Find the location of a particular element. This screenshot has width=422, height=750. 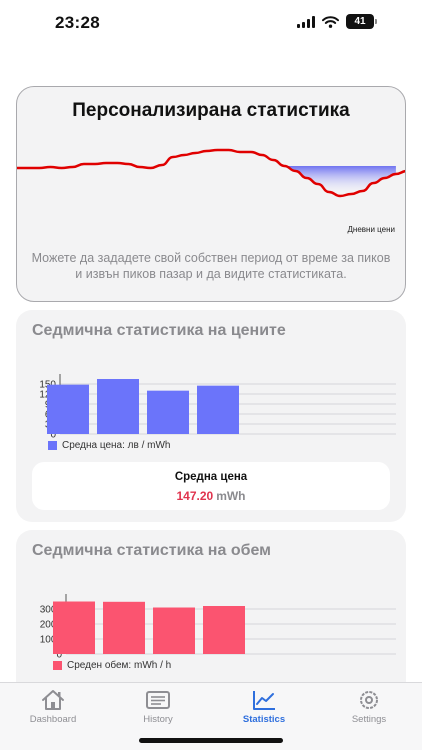

history-icon is located at coordinates (158, 700).